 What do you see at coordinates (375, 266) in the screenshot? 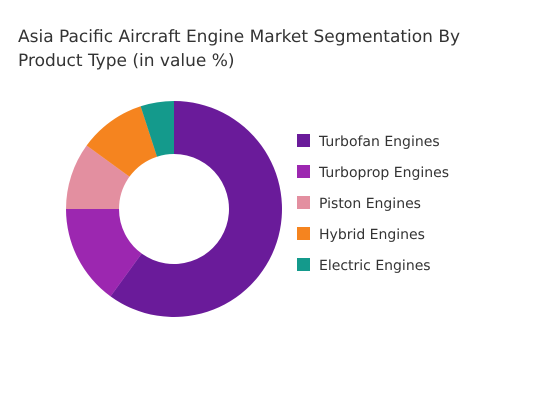
I see `legend-label: Electric Engines` at bounding box center [375, 266].